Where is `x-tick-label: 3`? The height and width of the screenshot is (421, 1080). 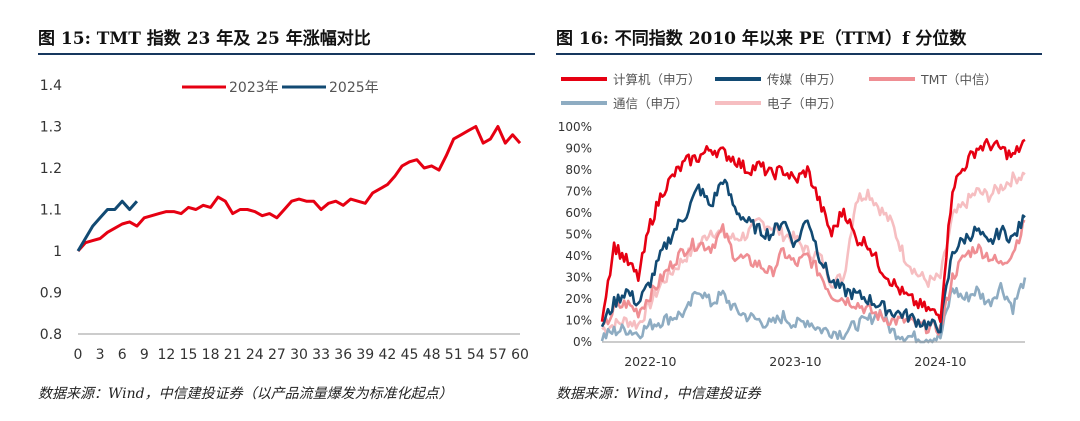 x-tick-label: 3 is located at coordinates (100, 355).